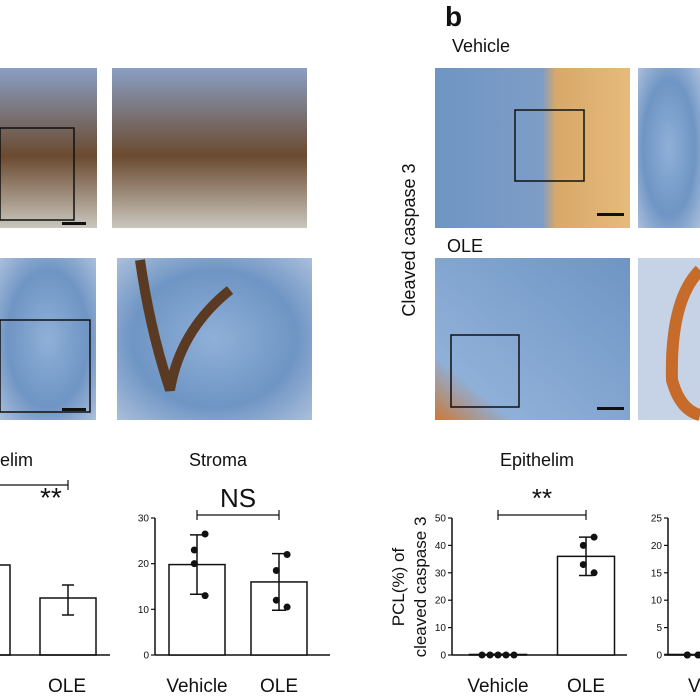 The height and width of the screenshot is (700, 700). What do you see at coordinates (481, 46) in the screenshot?
I see `image-label: Vehicle` at bounding box center [481, 46].